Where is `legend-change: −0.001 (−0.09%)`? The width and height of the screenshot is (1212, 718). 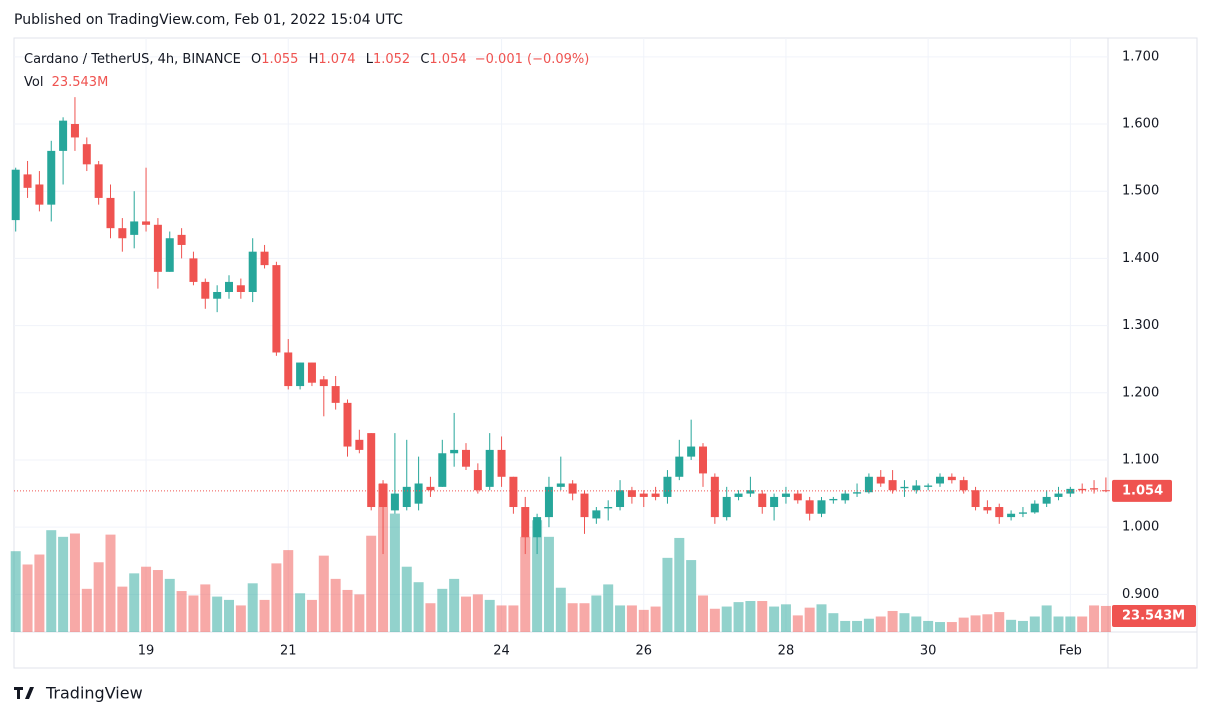 legend-change: −0.001 (−0.09%) is located at coordinates (532, 59).